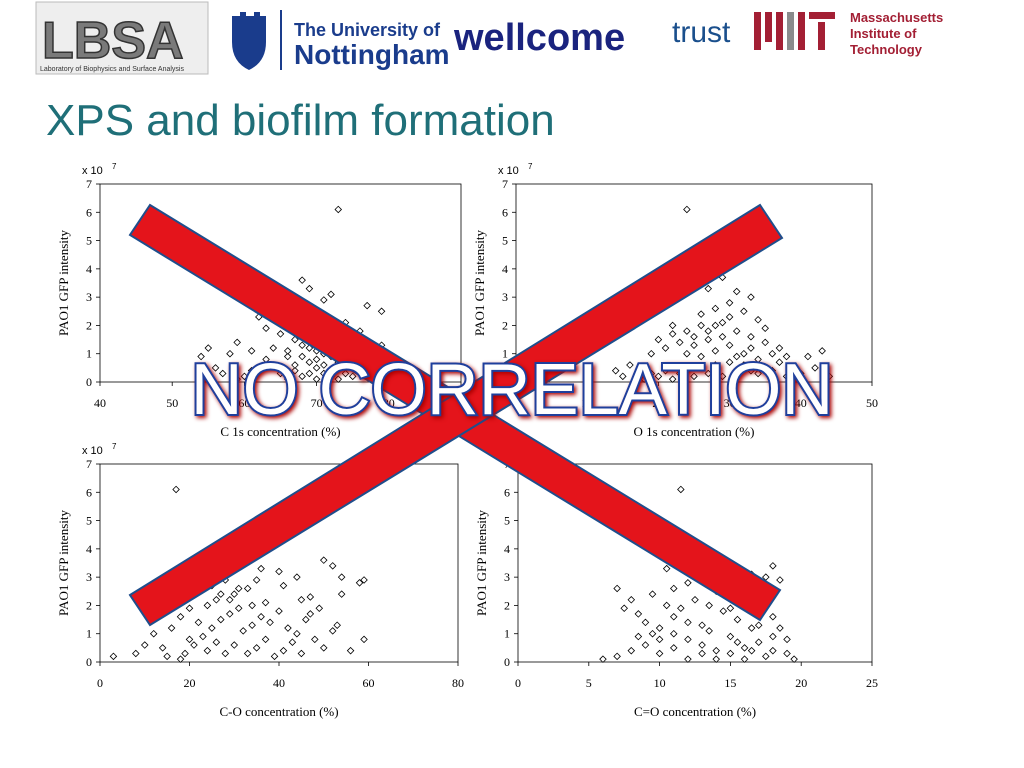  I want to click on y-tick-label: 2, so click(89, 325).